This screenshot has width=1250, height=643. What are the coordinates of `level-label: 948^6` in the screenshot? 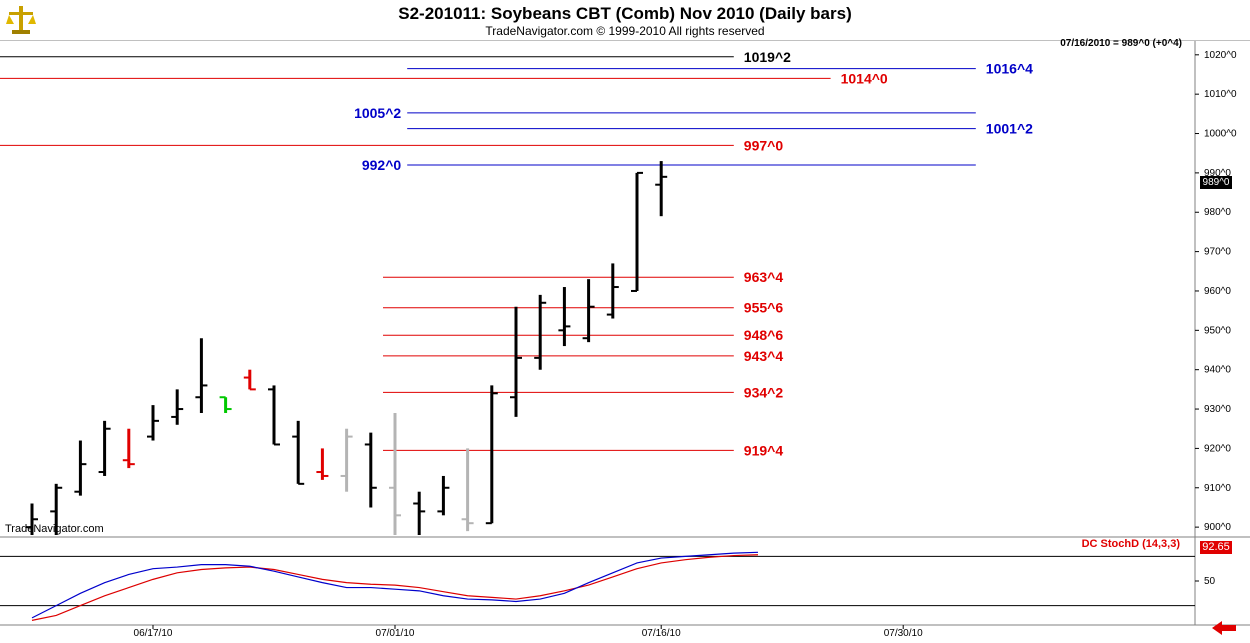 It's located at (764, 335).